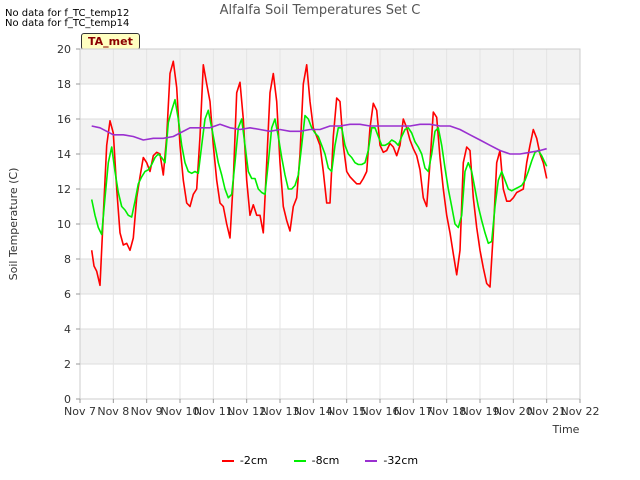 The width and height of the screenshot is (640, 480). I want to click on no-data-notice-2: No data for f_TC_temp14, so click(67, 23).